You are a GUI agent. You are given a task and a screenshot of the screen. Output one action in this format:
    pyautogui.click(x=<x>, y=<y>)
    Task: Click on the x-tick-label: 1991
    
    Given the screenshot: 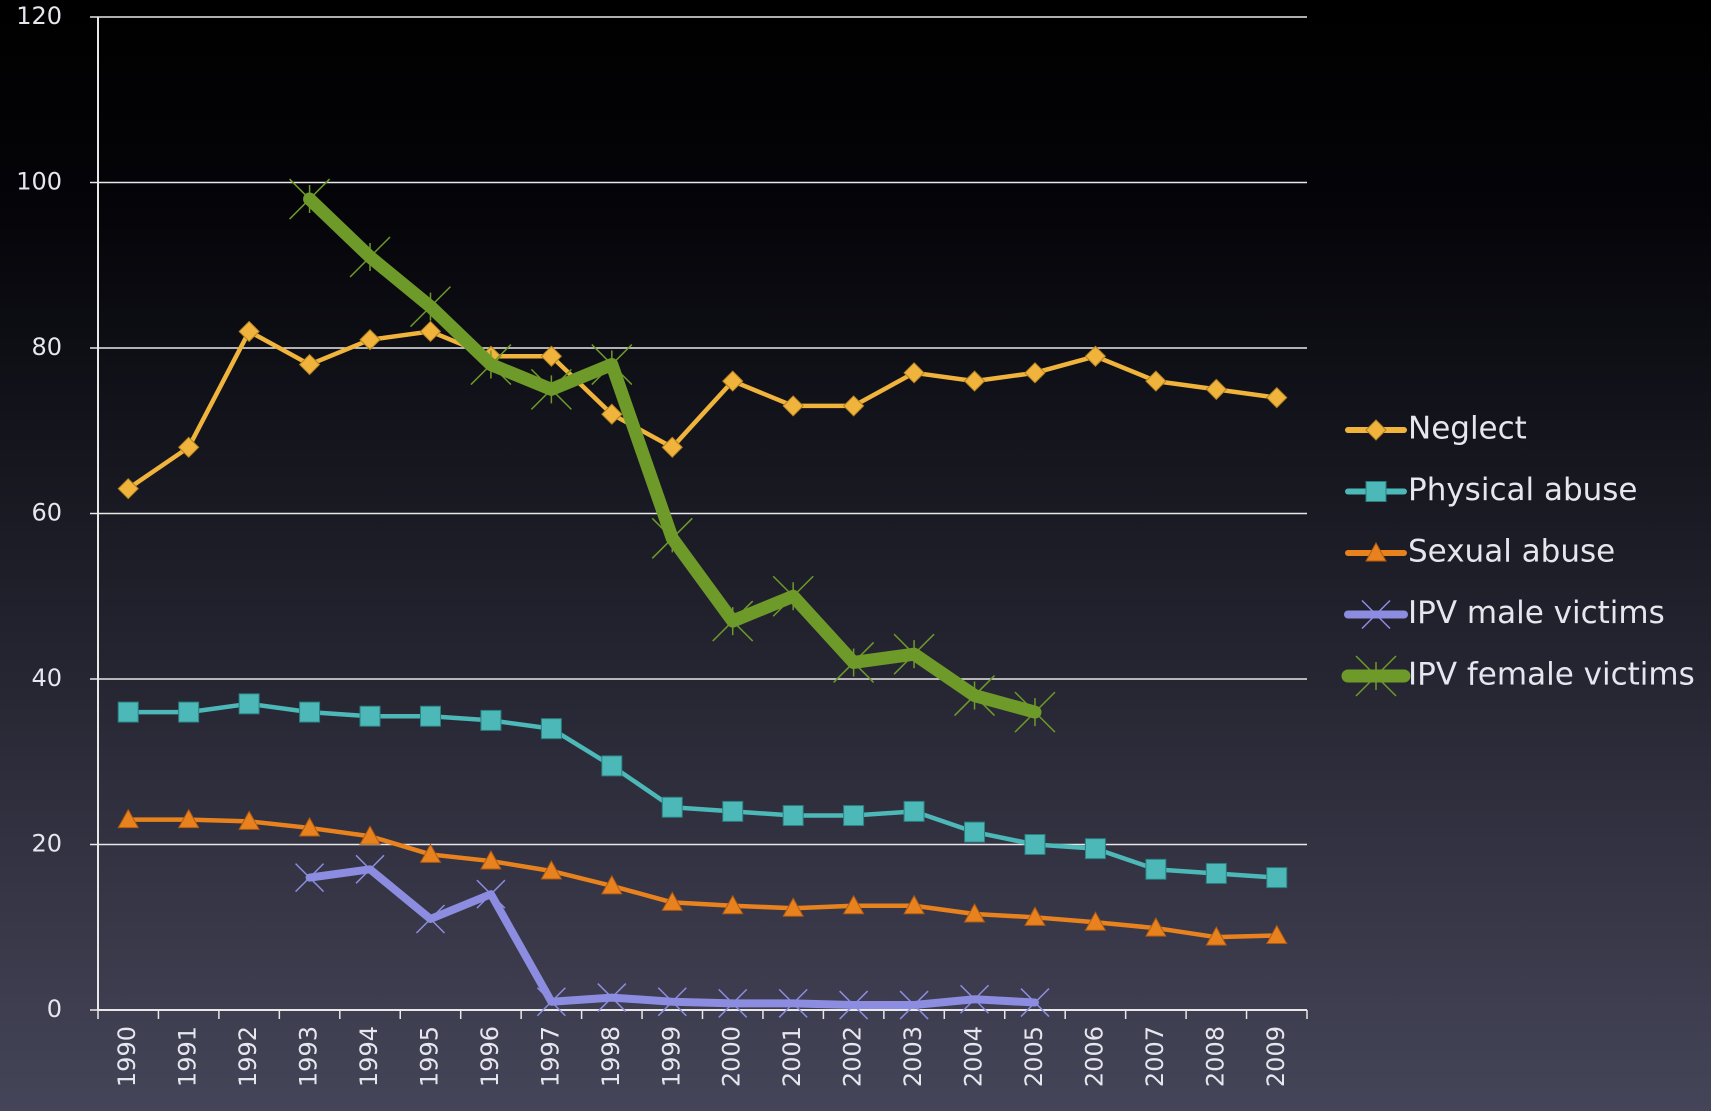 What is the action you would take?
    pyautogui.click(x=188, y=1056)
    